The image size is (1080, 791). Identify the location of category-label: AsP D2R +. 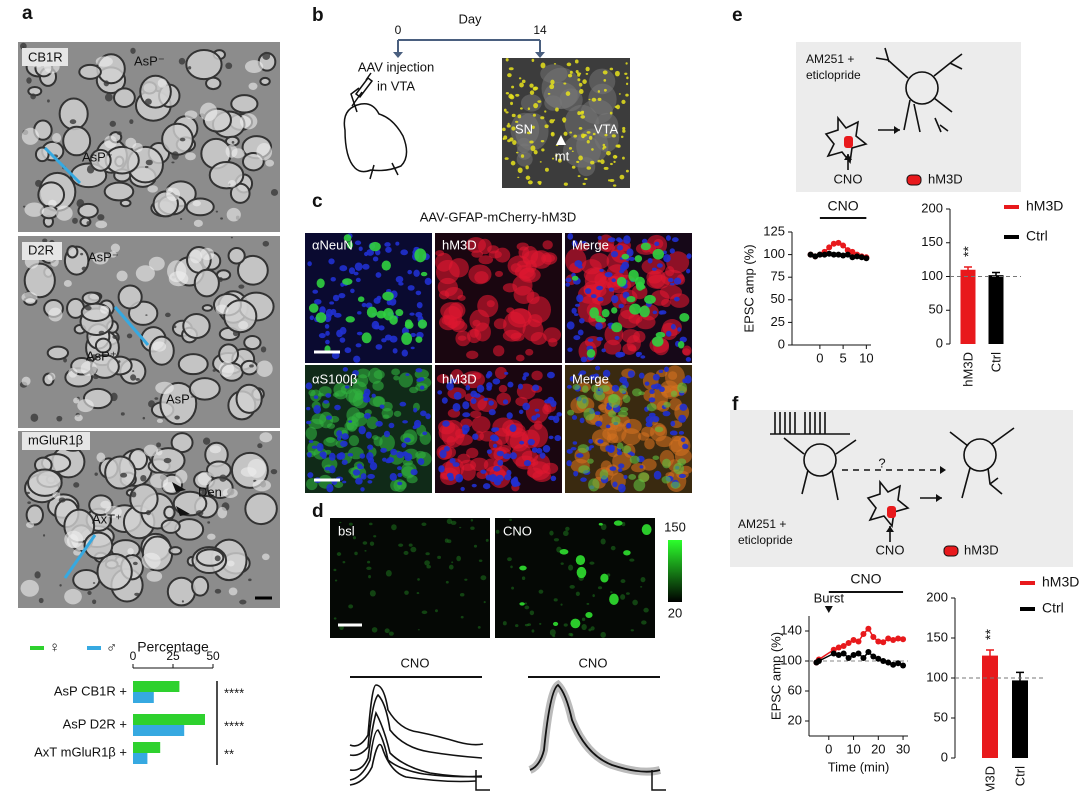
(95, 723).